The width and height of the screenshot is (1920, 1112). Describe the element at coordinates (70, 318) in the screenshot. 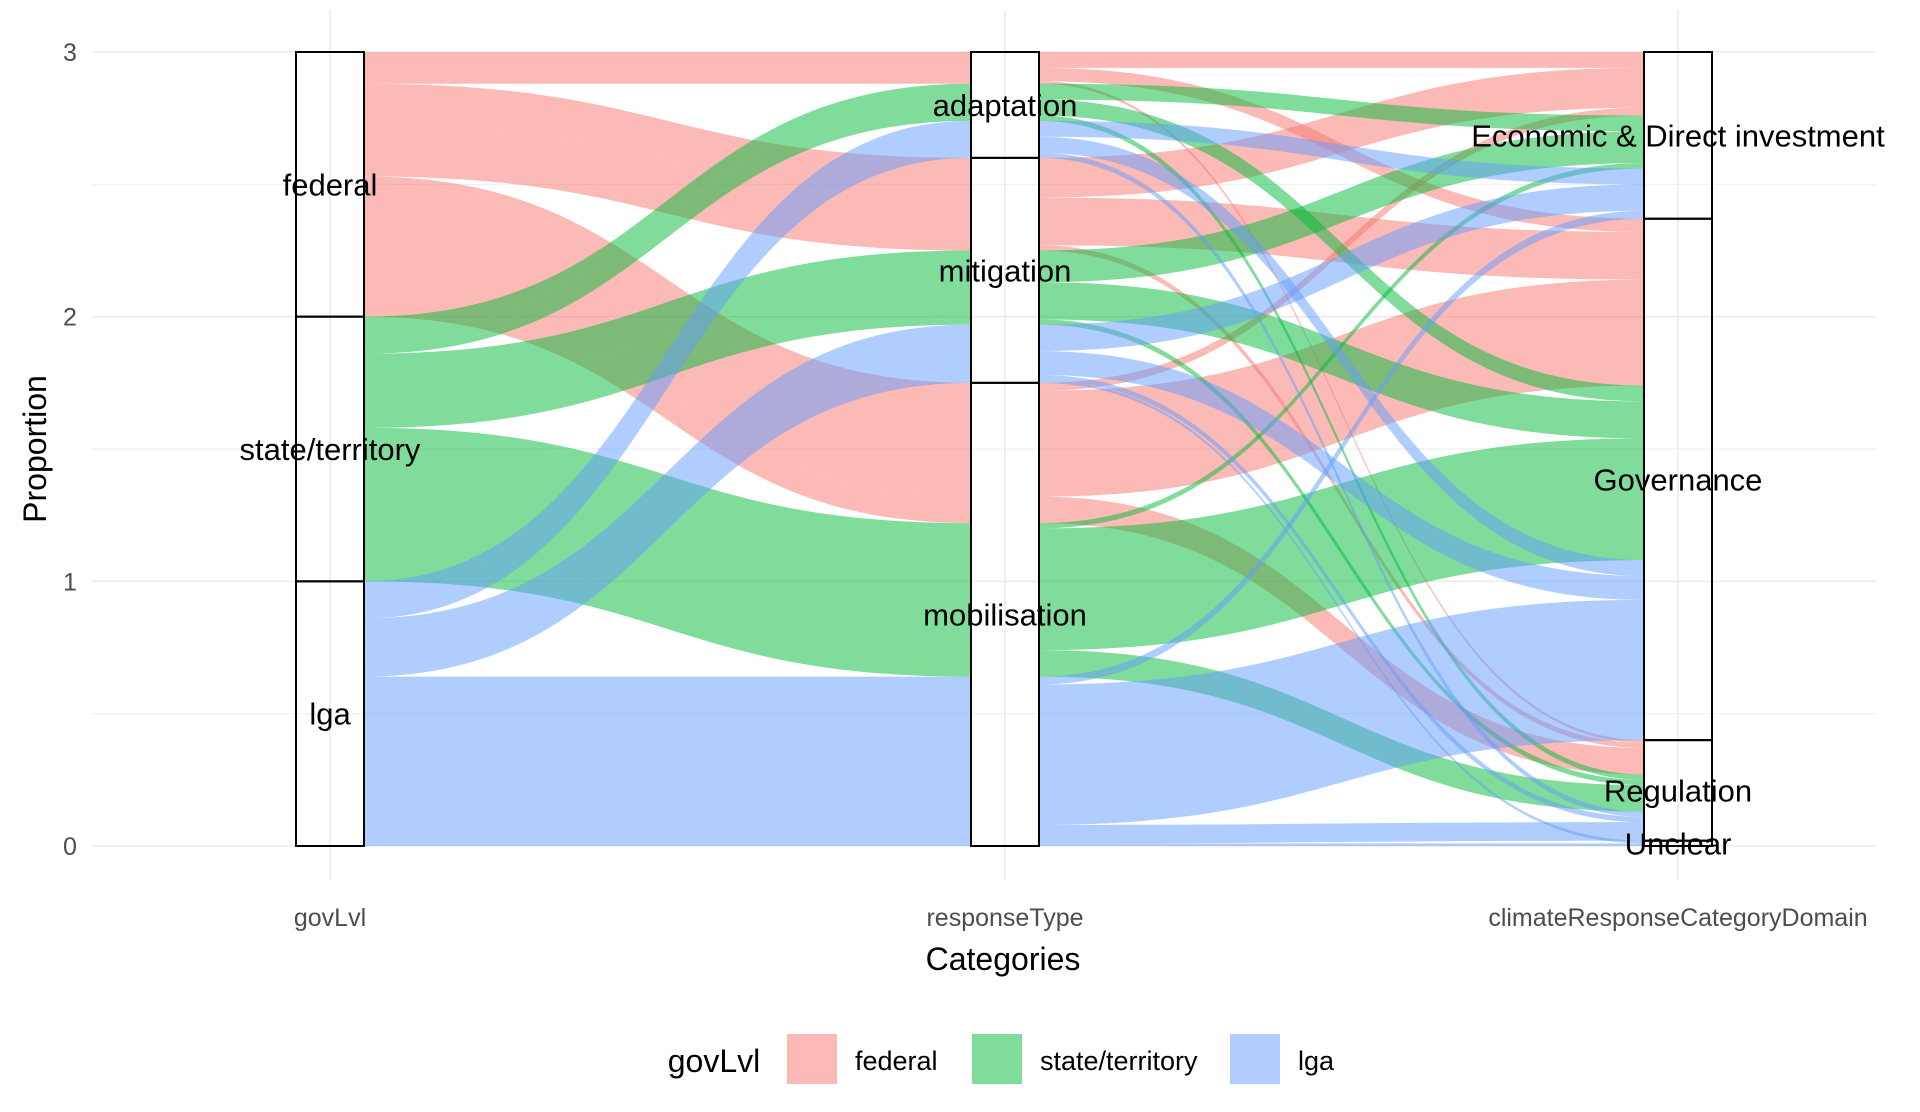

I see `y-tick-label: 2` at that location.